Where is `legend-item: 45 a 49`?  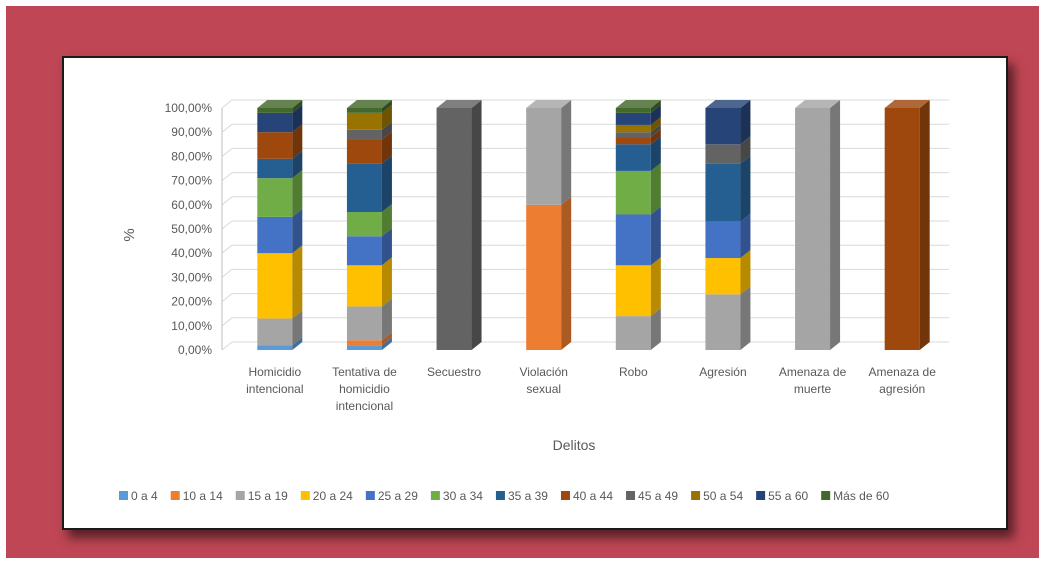
legend-item: 45 a 49 is located at coordinates (652, 496).